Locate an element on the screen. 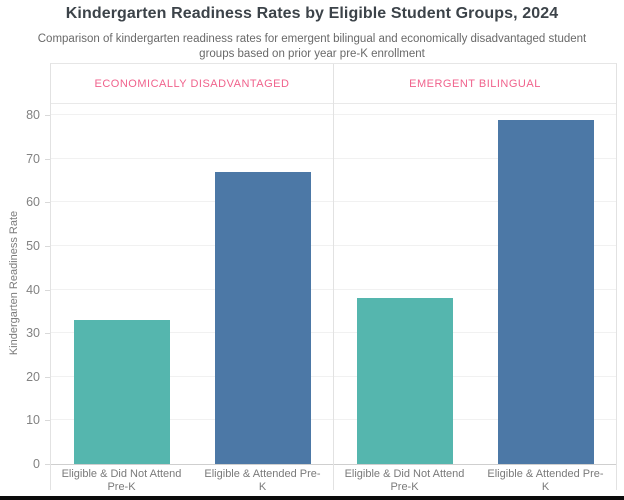 The height and width of the screenshot is (500, 624). y-tick-label: 80 is located at coordinates (33, 115).